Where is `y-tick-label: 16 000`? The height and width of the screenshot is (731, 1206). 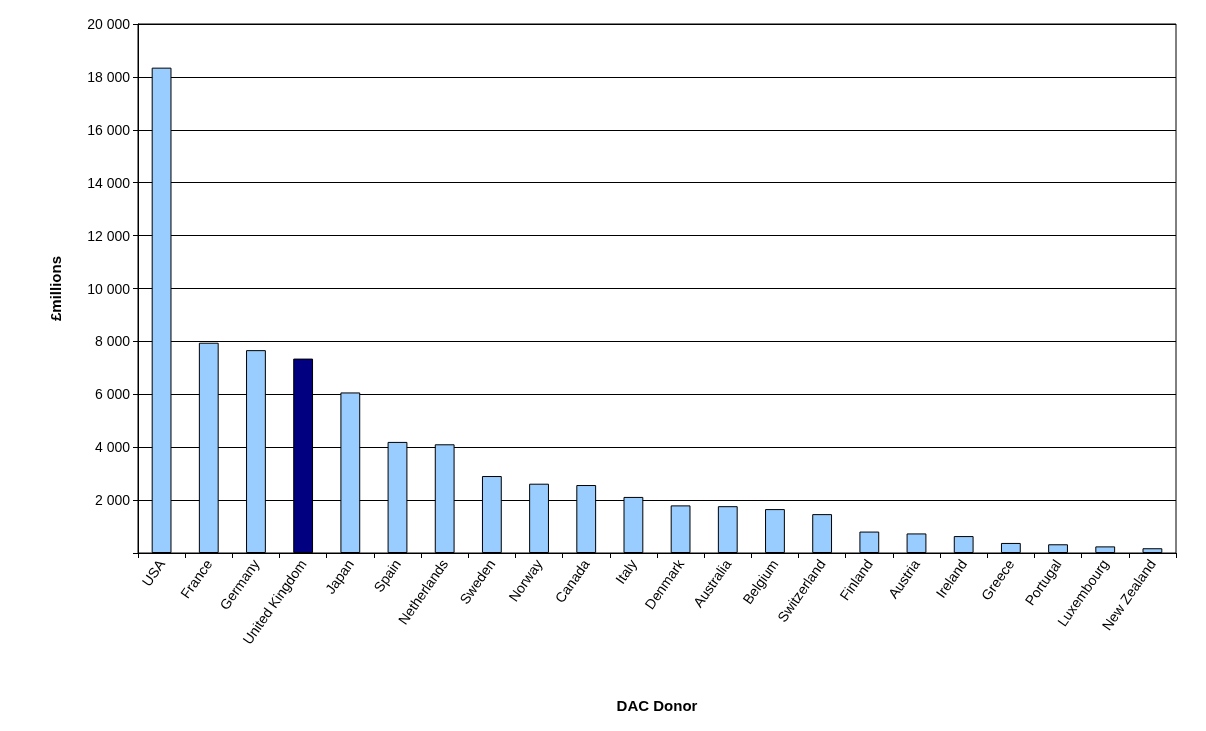
y-tick-label: 16 000 is located at coordinates (109, 129).